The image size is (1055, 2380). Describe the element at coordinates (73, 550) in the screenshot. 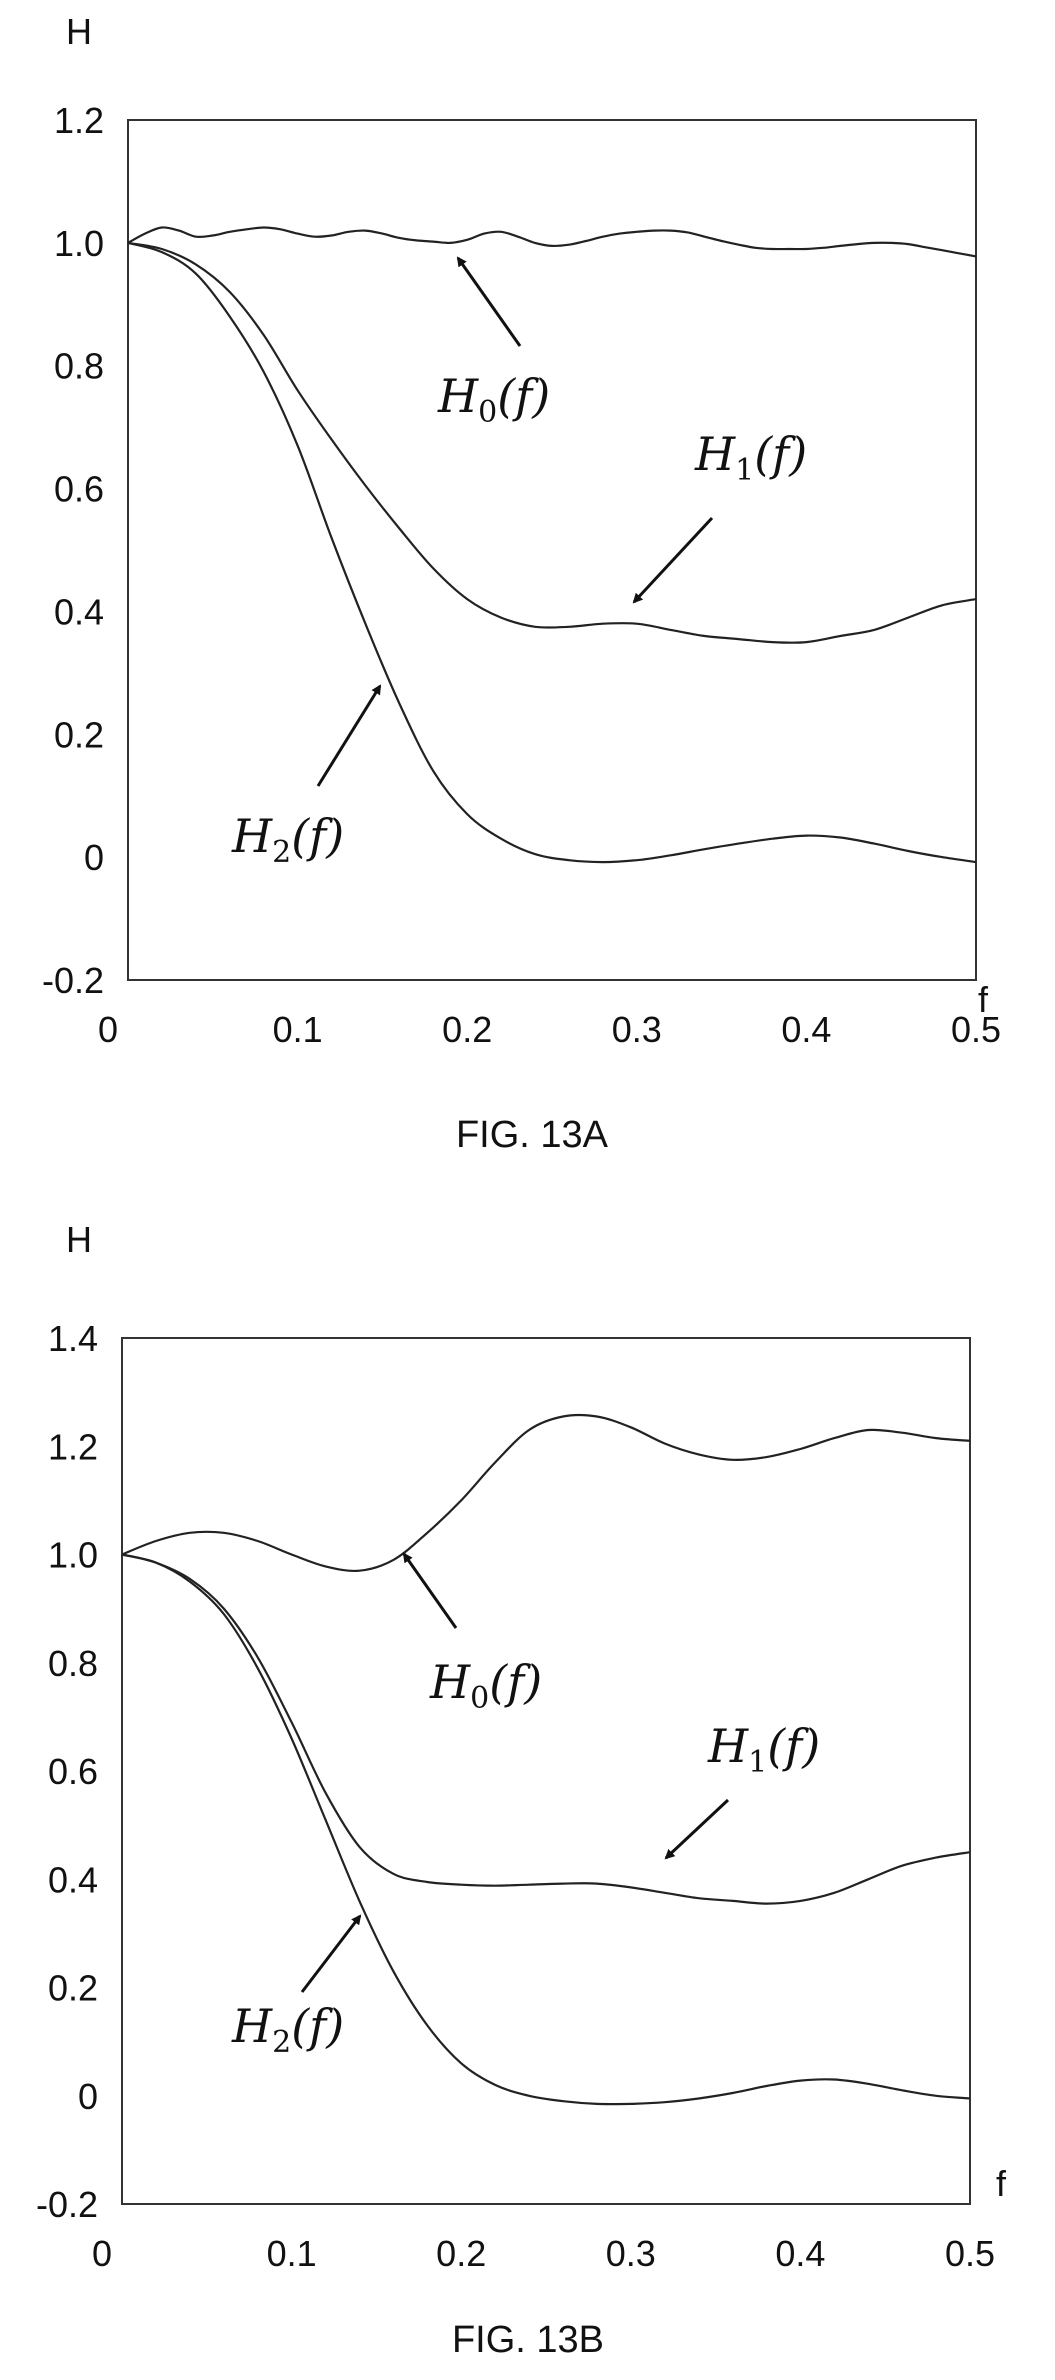

I see `y-tick-labels: -0.2 0 0.2 0.4 0.6 0.8 1.0 1.2` at that location.